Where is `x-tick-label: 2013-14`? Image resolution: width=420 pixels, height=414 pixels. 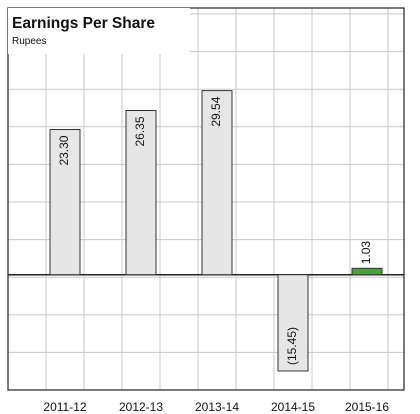 x-tick-label: 2013-14 is located at coordinates (217, 407).